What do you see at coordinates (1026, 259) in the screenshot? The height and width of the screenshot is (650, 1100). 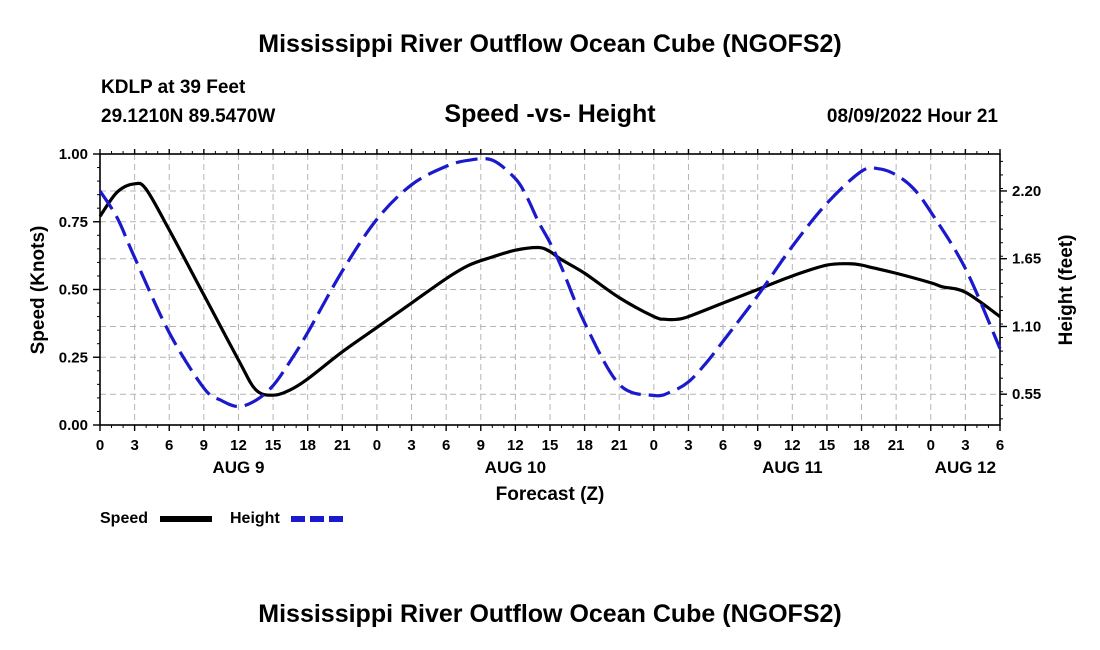 I see `y2-tick-label: 1.65` at bounding box center [1026, 259].